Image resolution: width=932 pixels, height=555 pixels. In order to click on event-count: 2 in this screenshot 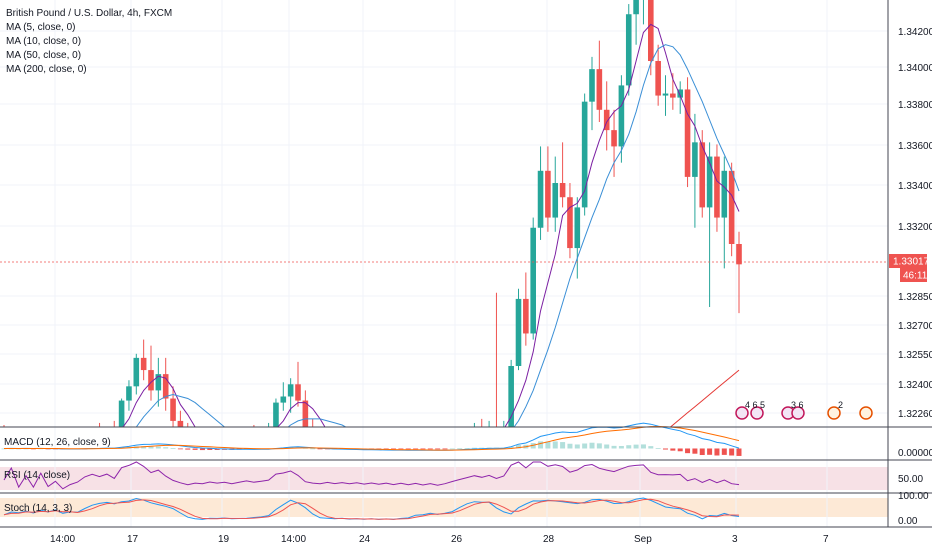, I will do `click(840, 405)`.